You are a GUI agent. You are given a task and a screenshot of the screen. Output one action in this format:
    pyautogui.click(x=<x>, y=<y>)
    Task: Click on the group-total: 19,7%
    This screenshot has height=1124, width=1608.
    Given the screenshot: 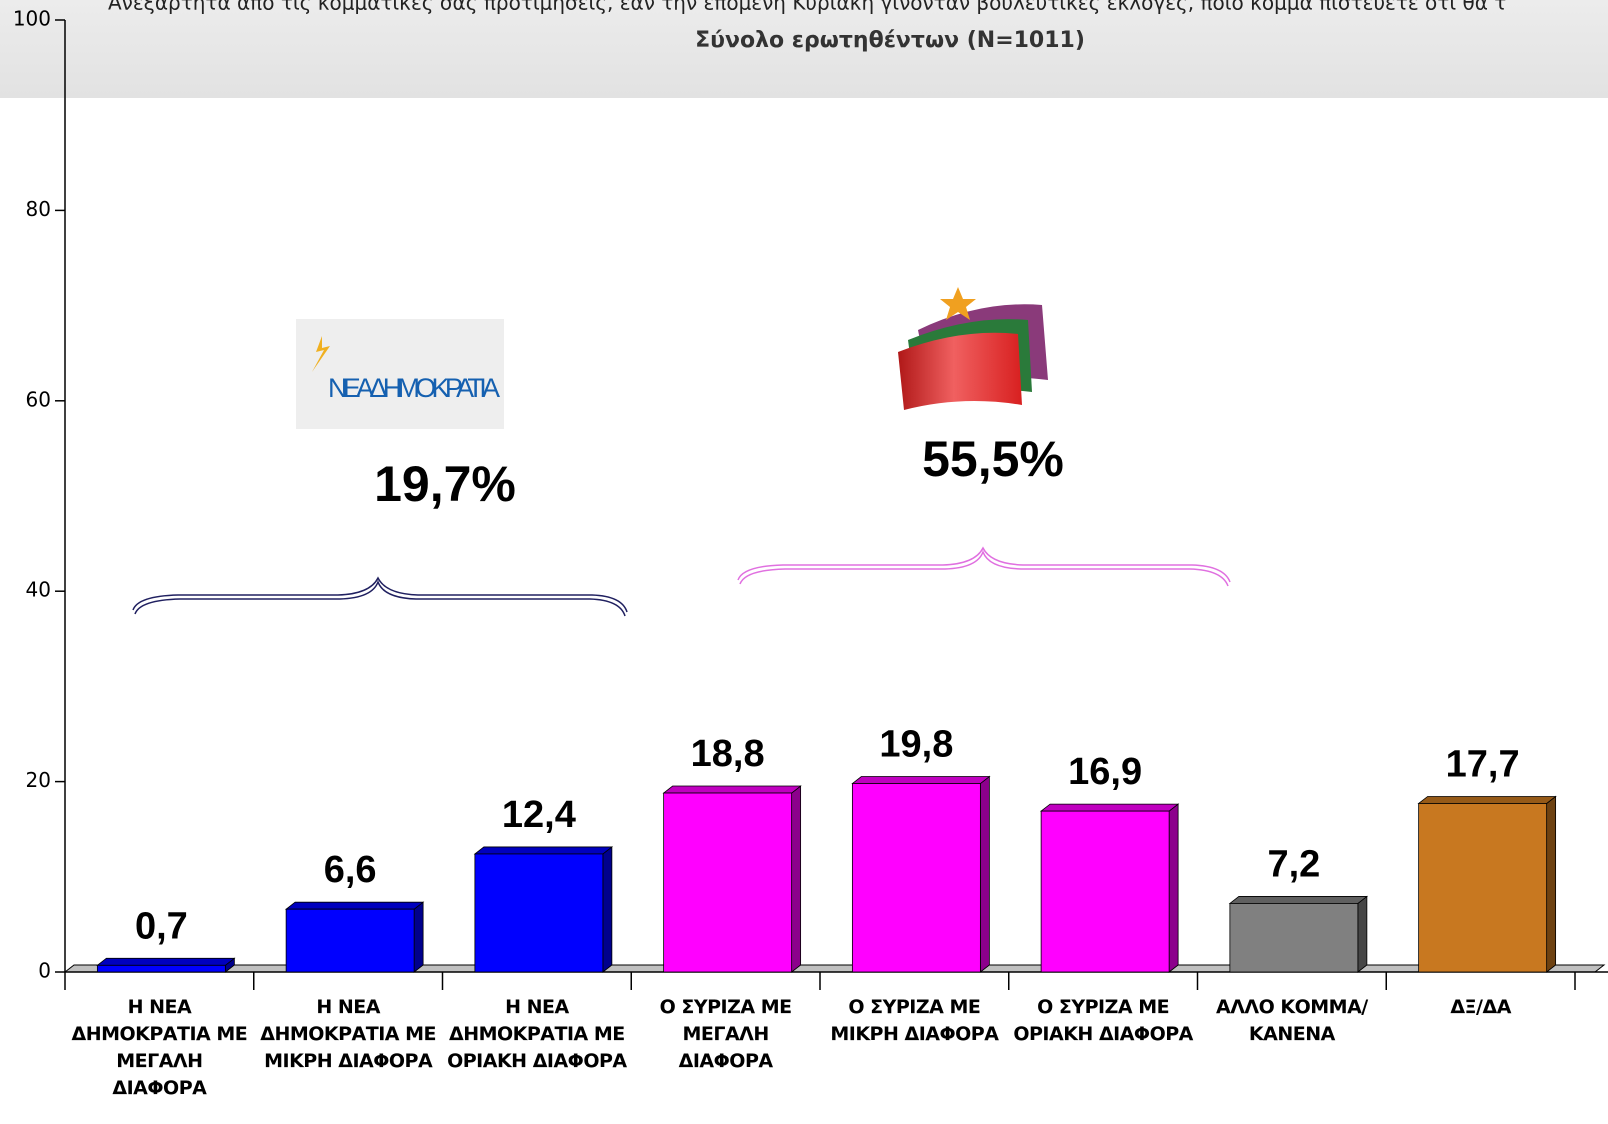 What is the action you would take?
    pyautogui.click(x=445, y=484)
    